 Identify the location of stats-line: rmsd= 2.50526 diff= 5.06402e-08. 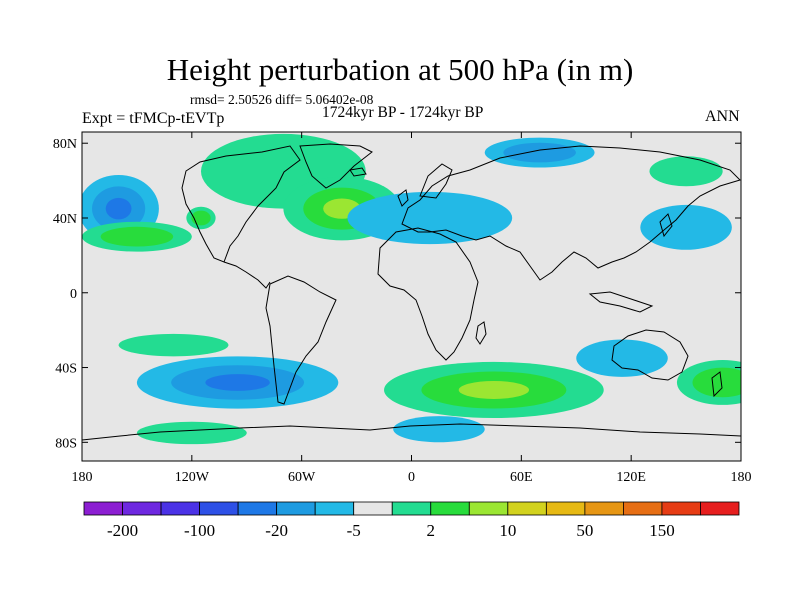
(282, 99).